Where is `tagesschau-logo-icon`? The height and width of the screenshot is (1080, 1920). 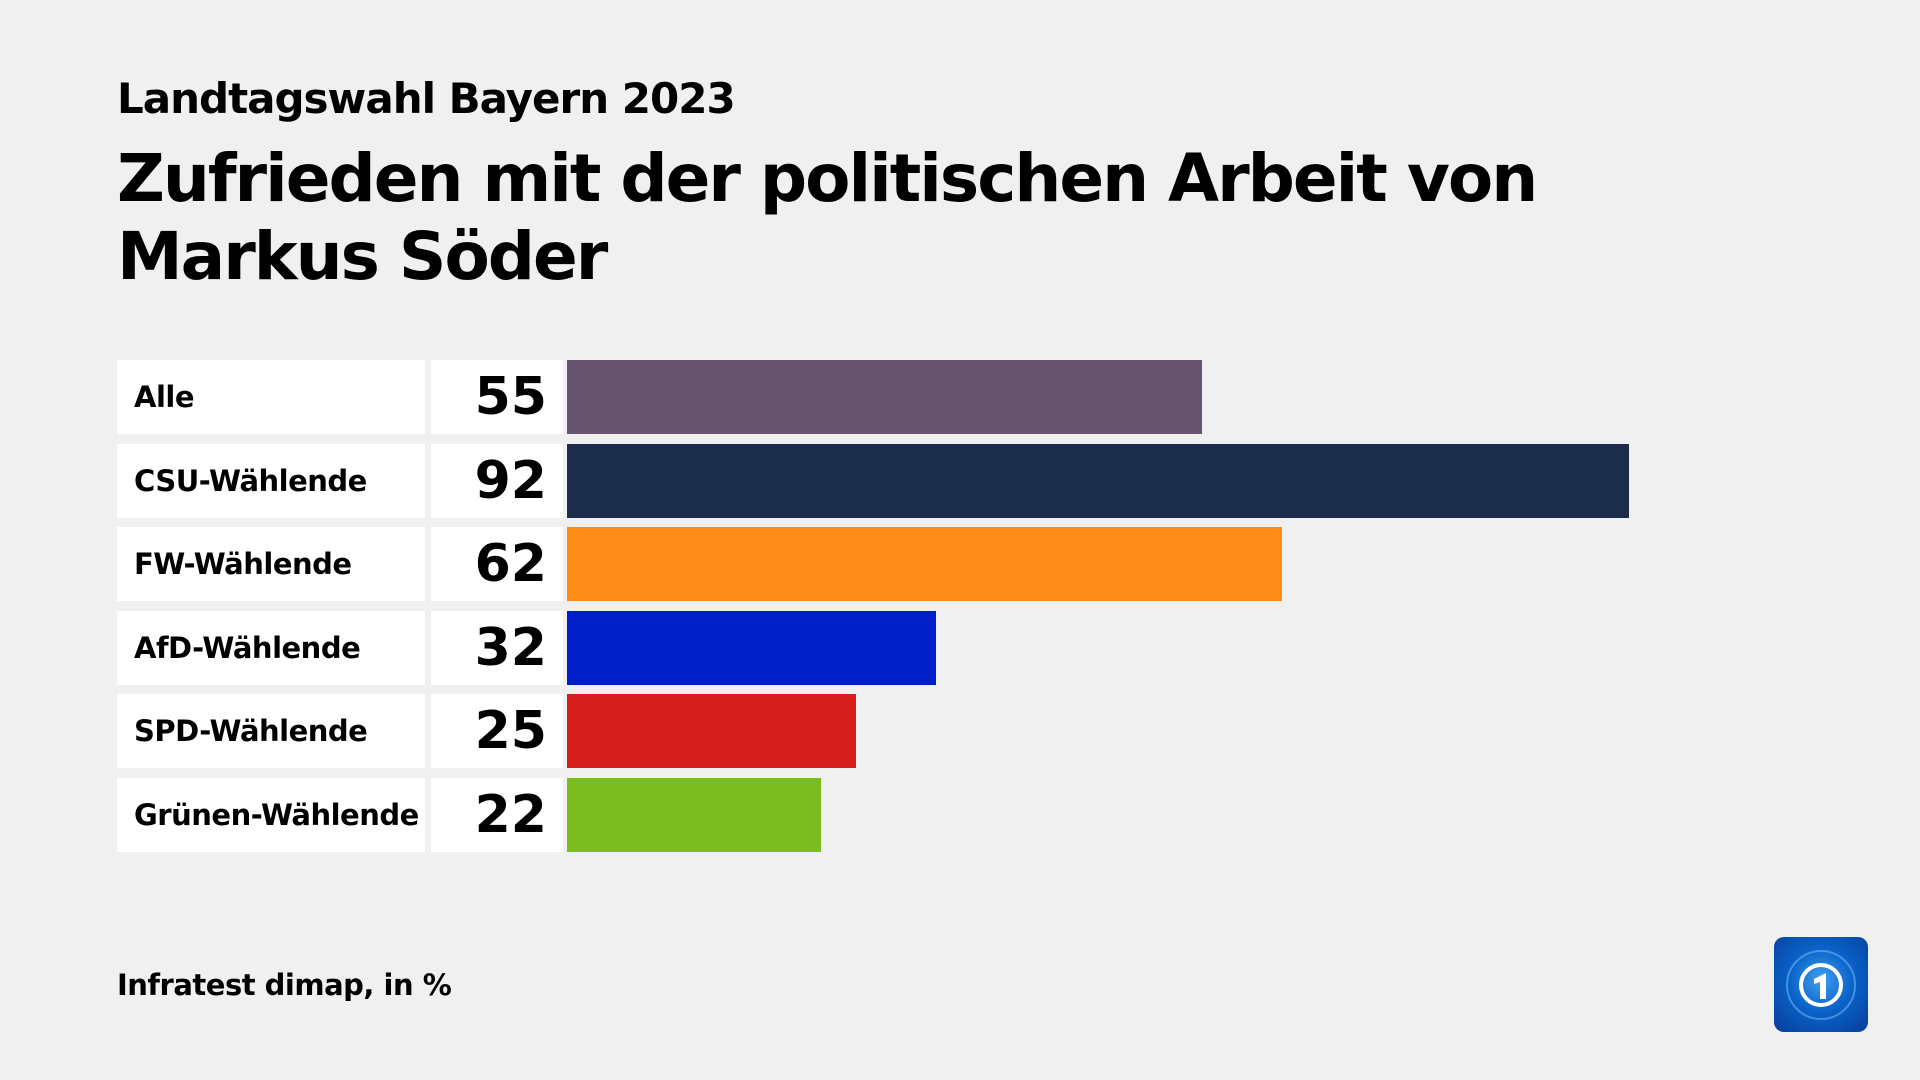 tagesschau-logo-icon is located at coordinates (1821, 984).